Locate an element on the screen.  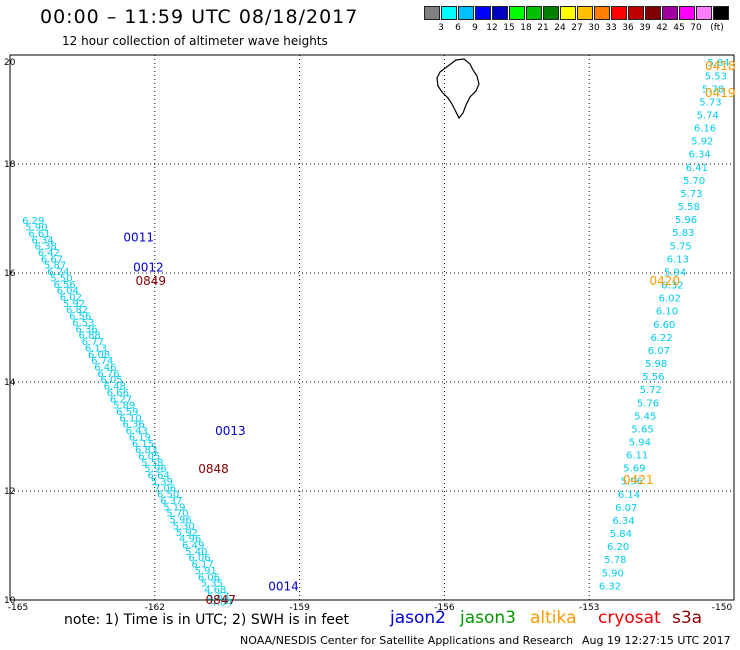
colorbar-label: 42 is located at coordinates (662, 28).